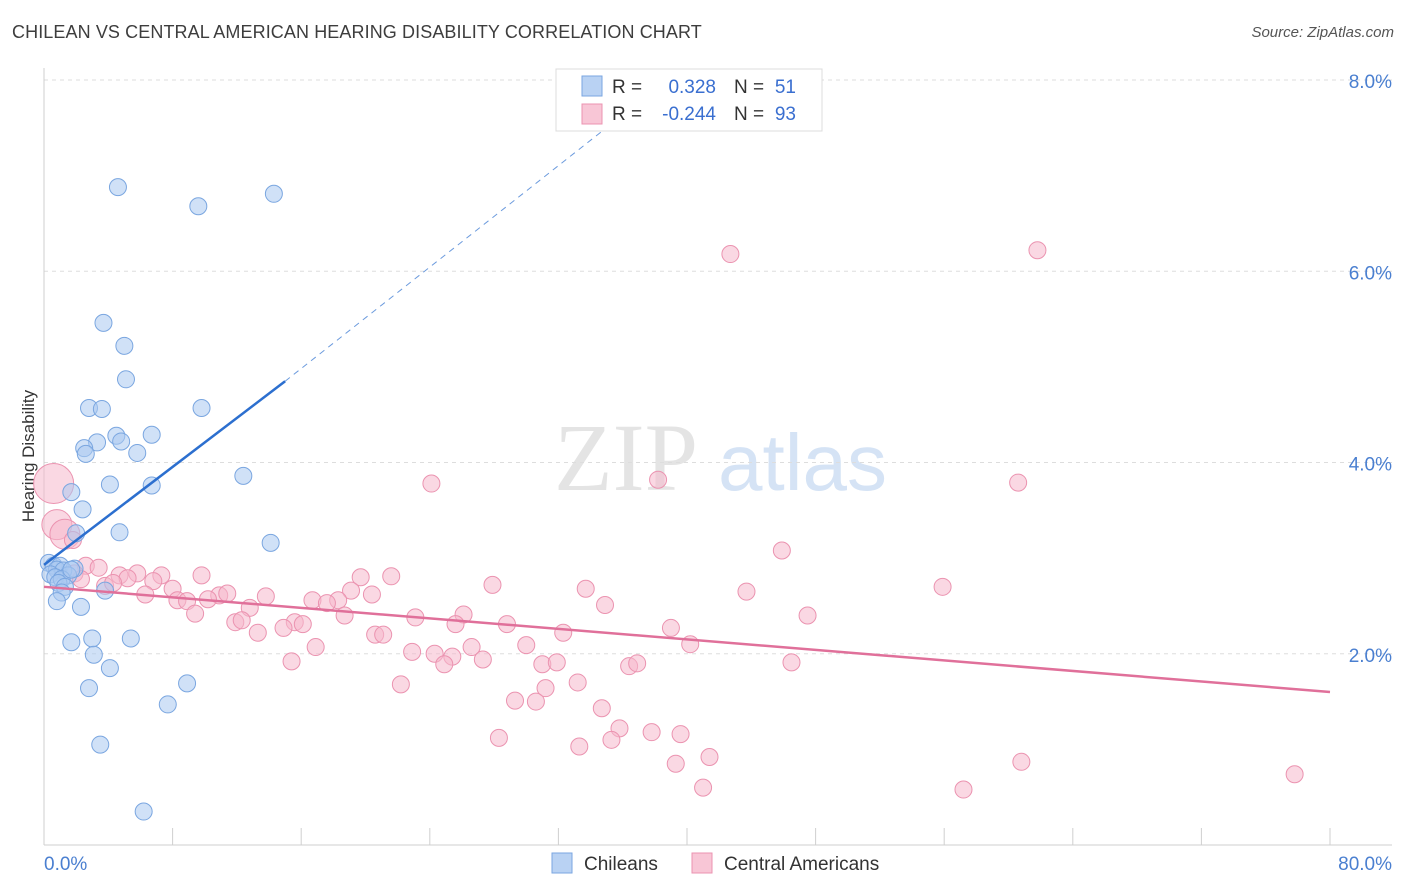 This screenshot has height=892, width=1406. What do you see at coordinates (689, 100) in the screenshot?
I see `correlation-legend: R = 0.328 N = 51 R = -0.244 N = 93` at bounding box center [689, 100].